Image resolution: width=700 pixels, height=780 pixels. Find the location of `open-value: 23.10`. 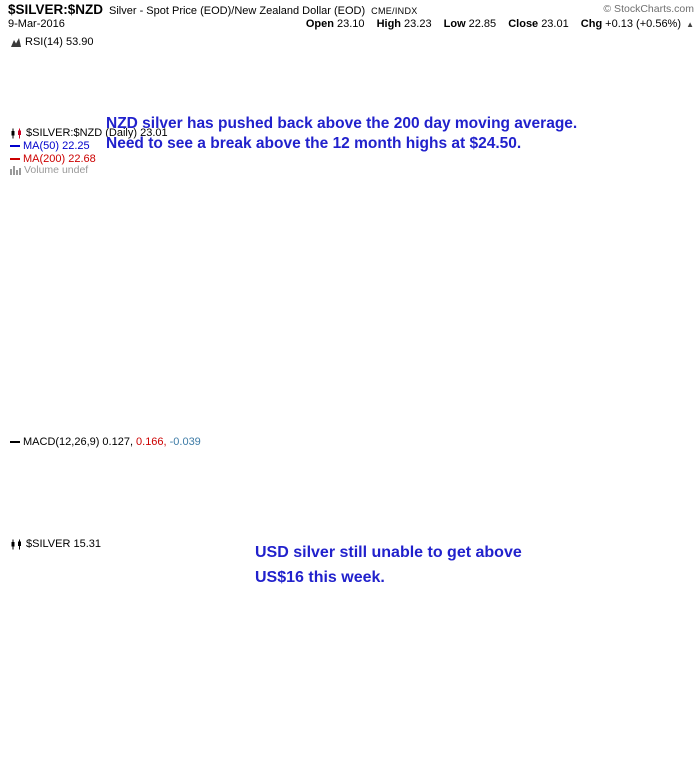

open-value: 23.10 is located at coordinates (350, 24).